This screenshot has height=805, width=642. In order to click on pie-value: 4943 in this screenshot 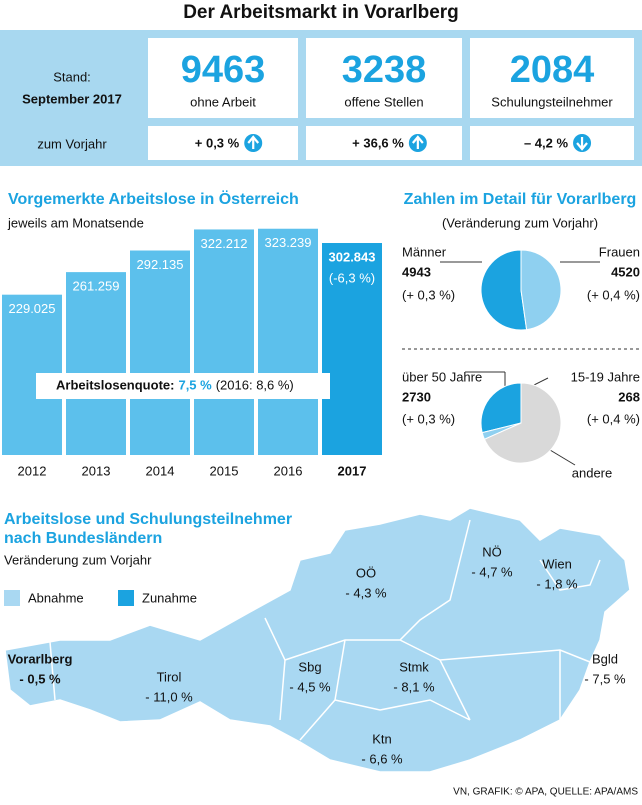, I will do `click(416, 271)`.